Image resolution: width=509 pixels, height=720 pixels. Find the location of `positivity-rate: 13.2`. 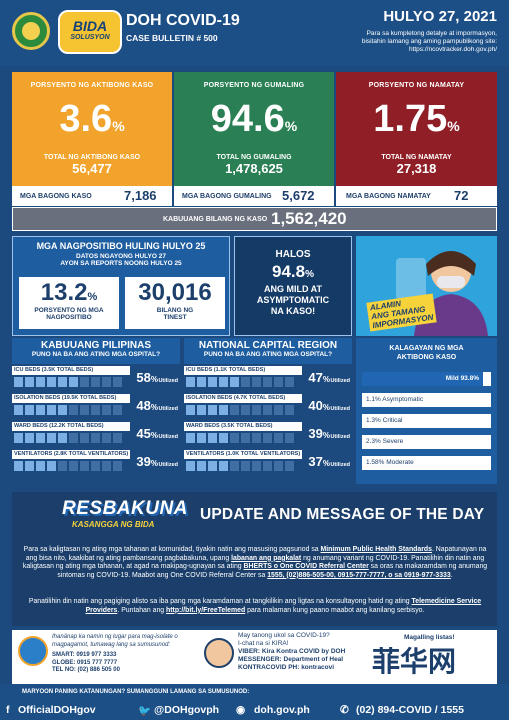

positivity-rate: 13.2 is located at coordinates (64, 292).